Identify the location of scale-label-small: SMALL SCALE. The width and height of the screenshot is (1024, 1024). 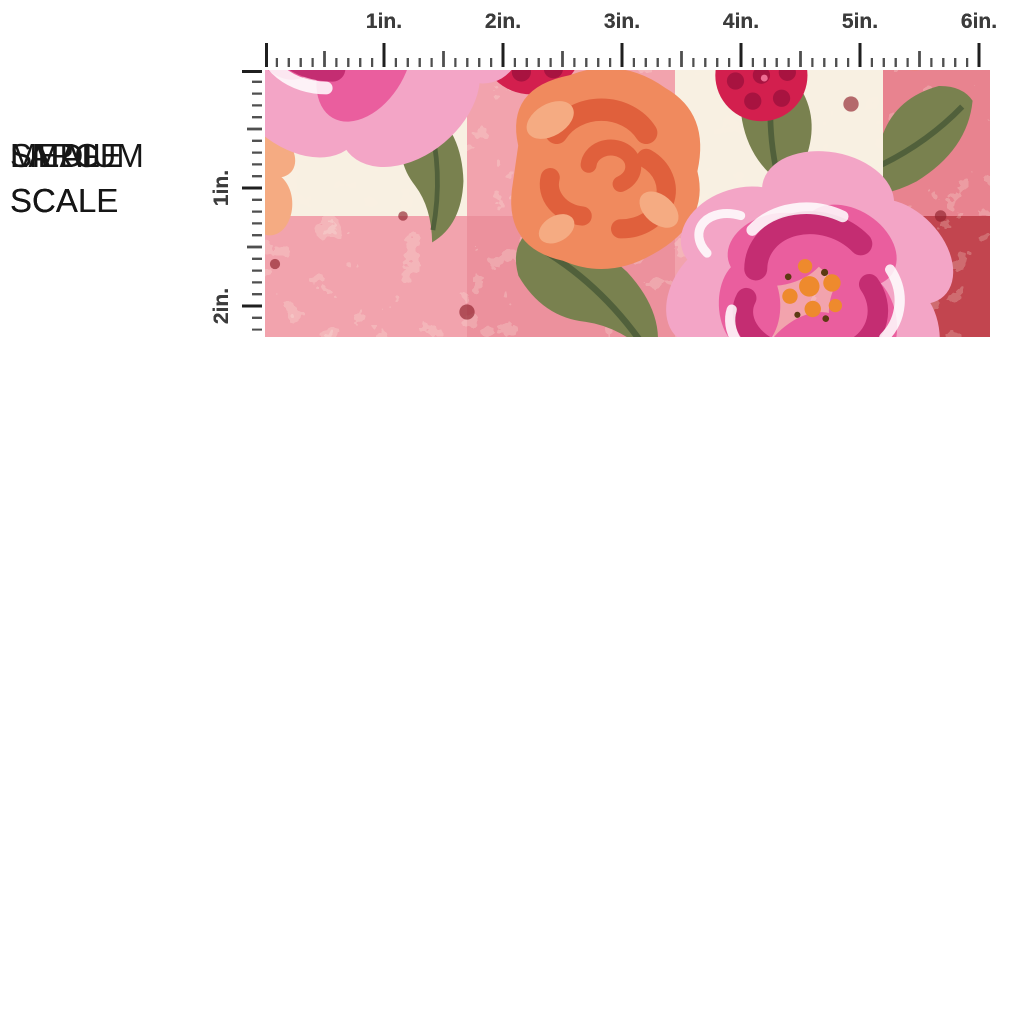
(64, 178).